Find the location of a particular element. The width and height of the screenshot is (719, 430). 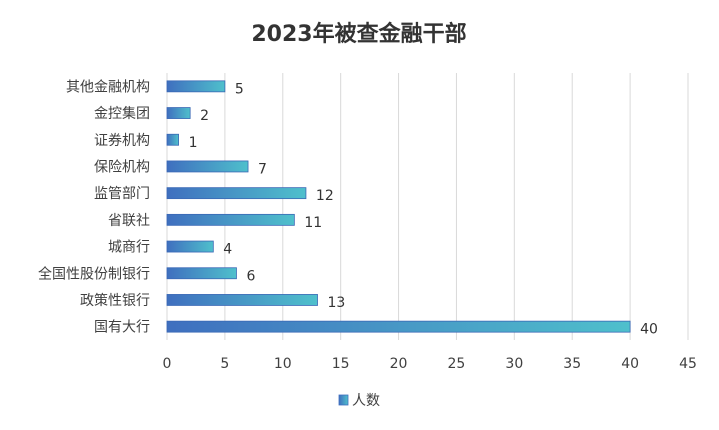

data-label: 13 is located at coordinates (337, 303).